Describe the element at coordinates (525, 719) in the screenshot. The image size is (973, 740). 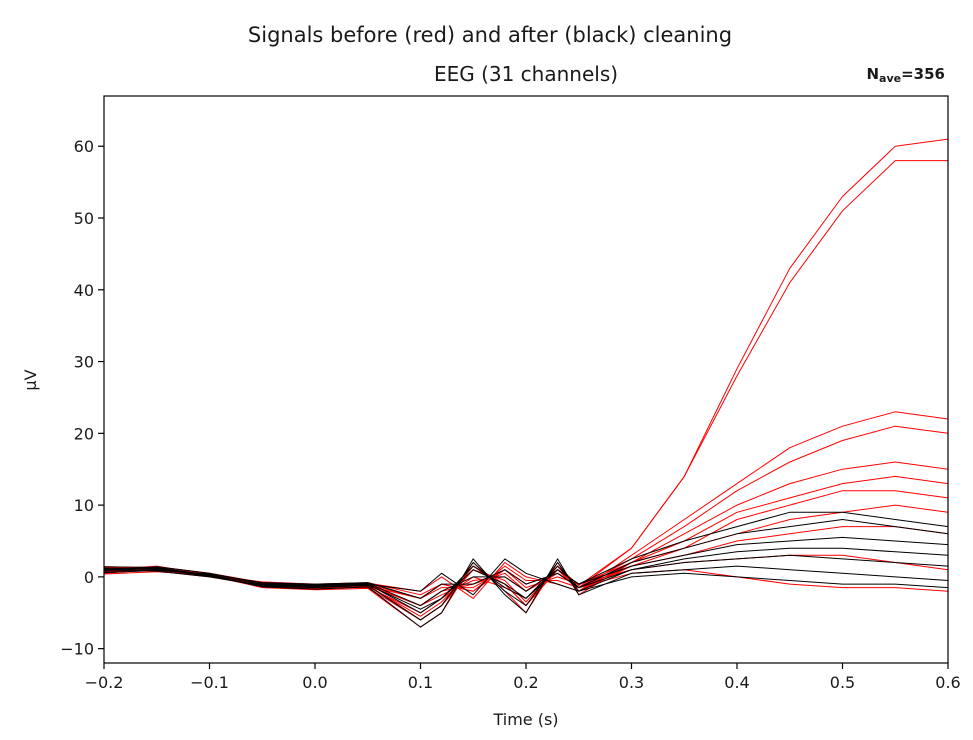
I see `x-axis-label: Time (s)` at that location.